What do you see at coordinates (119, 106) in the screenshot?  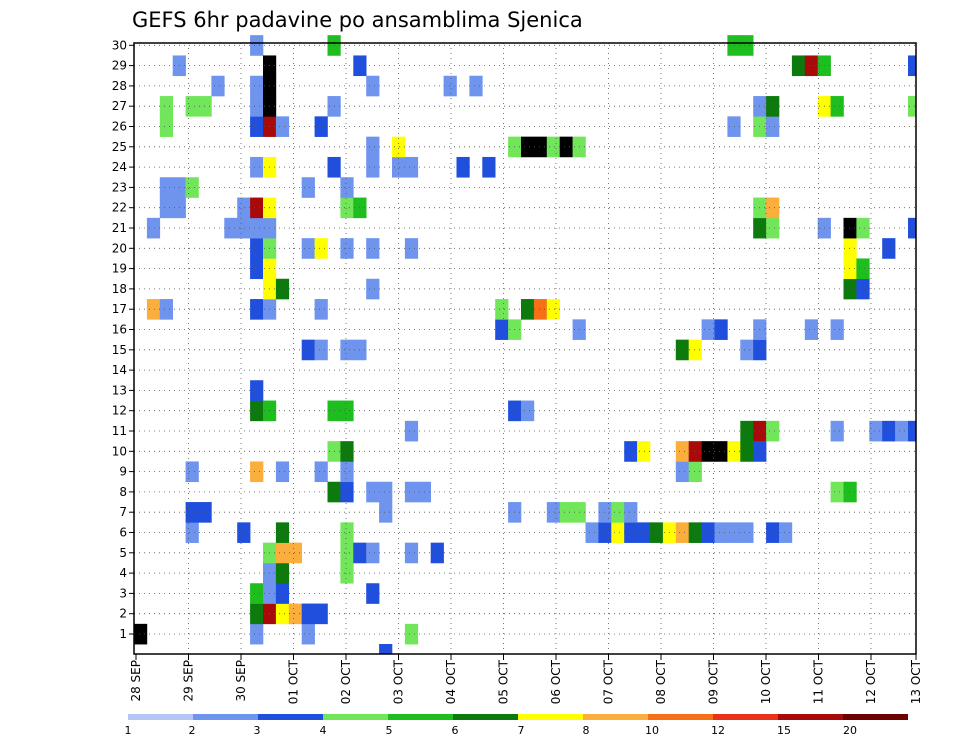 I see `y-tick-label: 27` at bounding box center [119, 106].